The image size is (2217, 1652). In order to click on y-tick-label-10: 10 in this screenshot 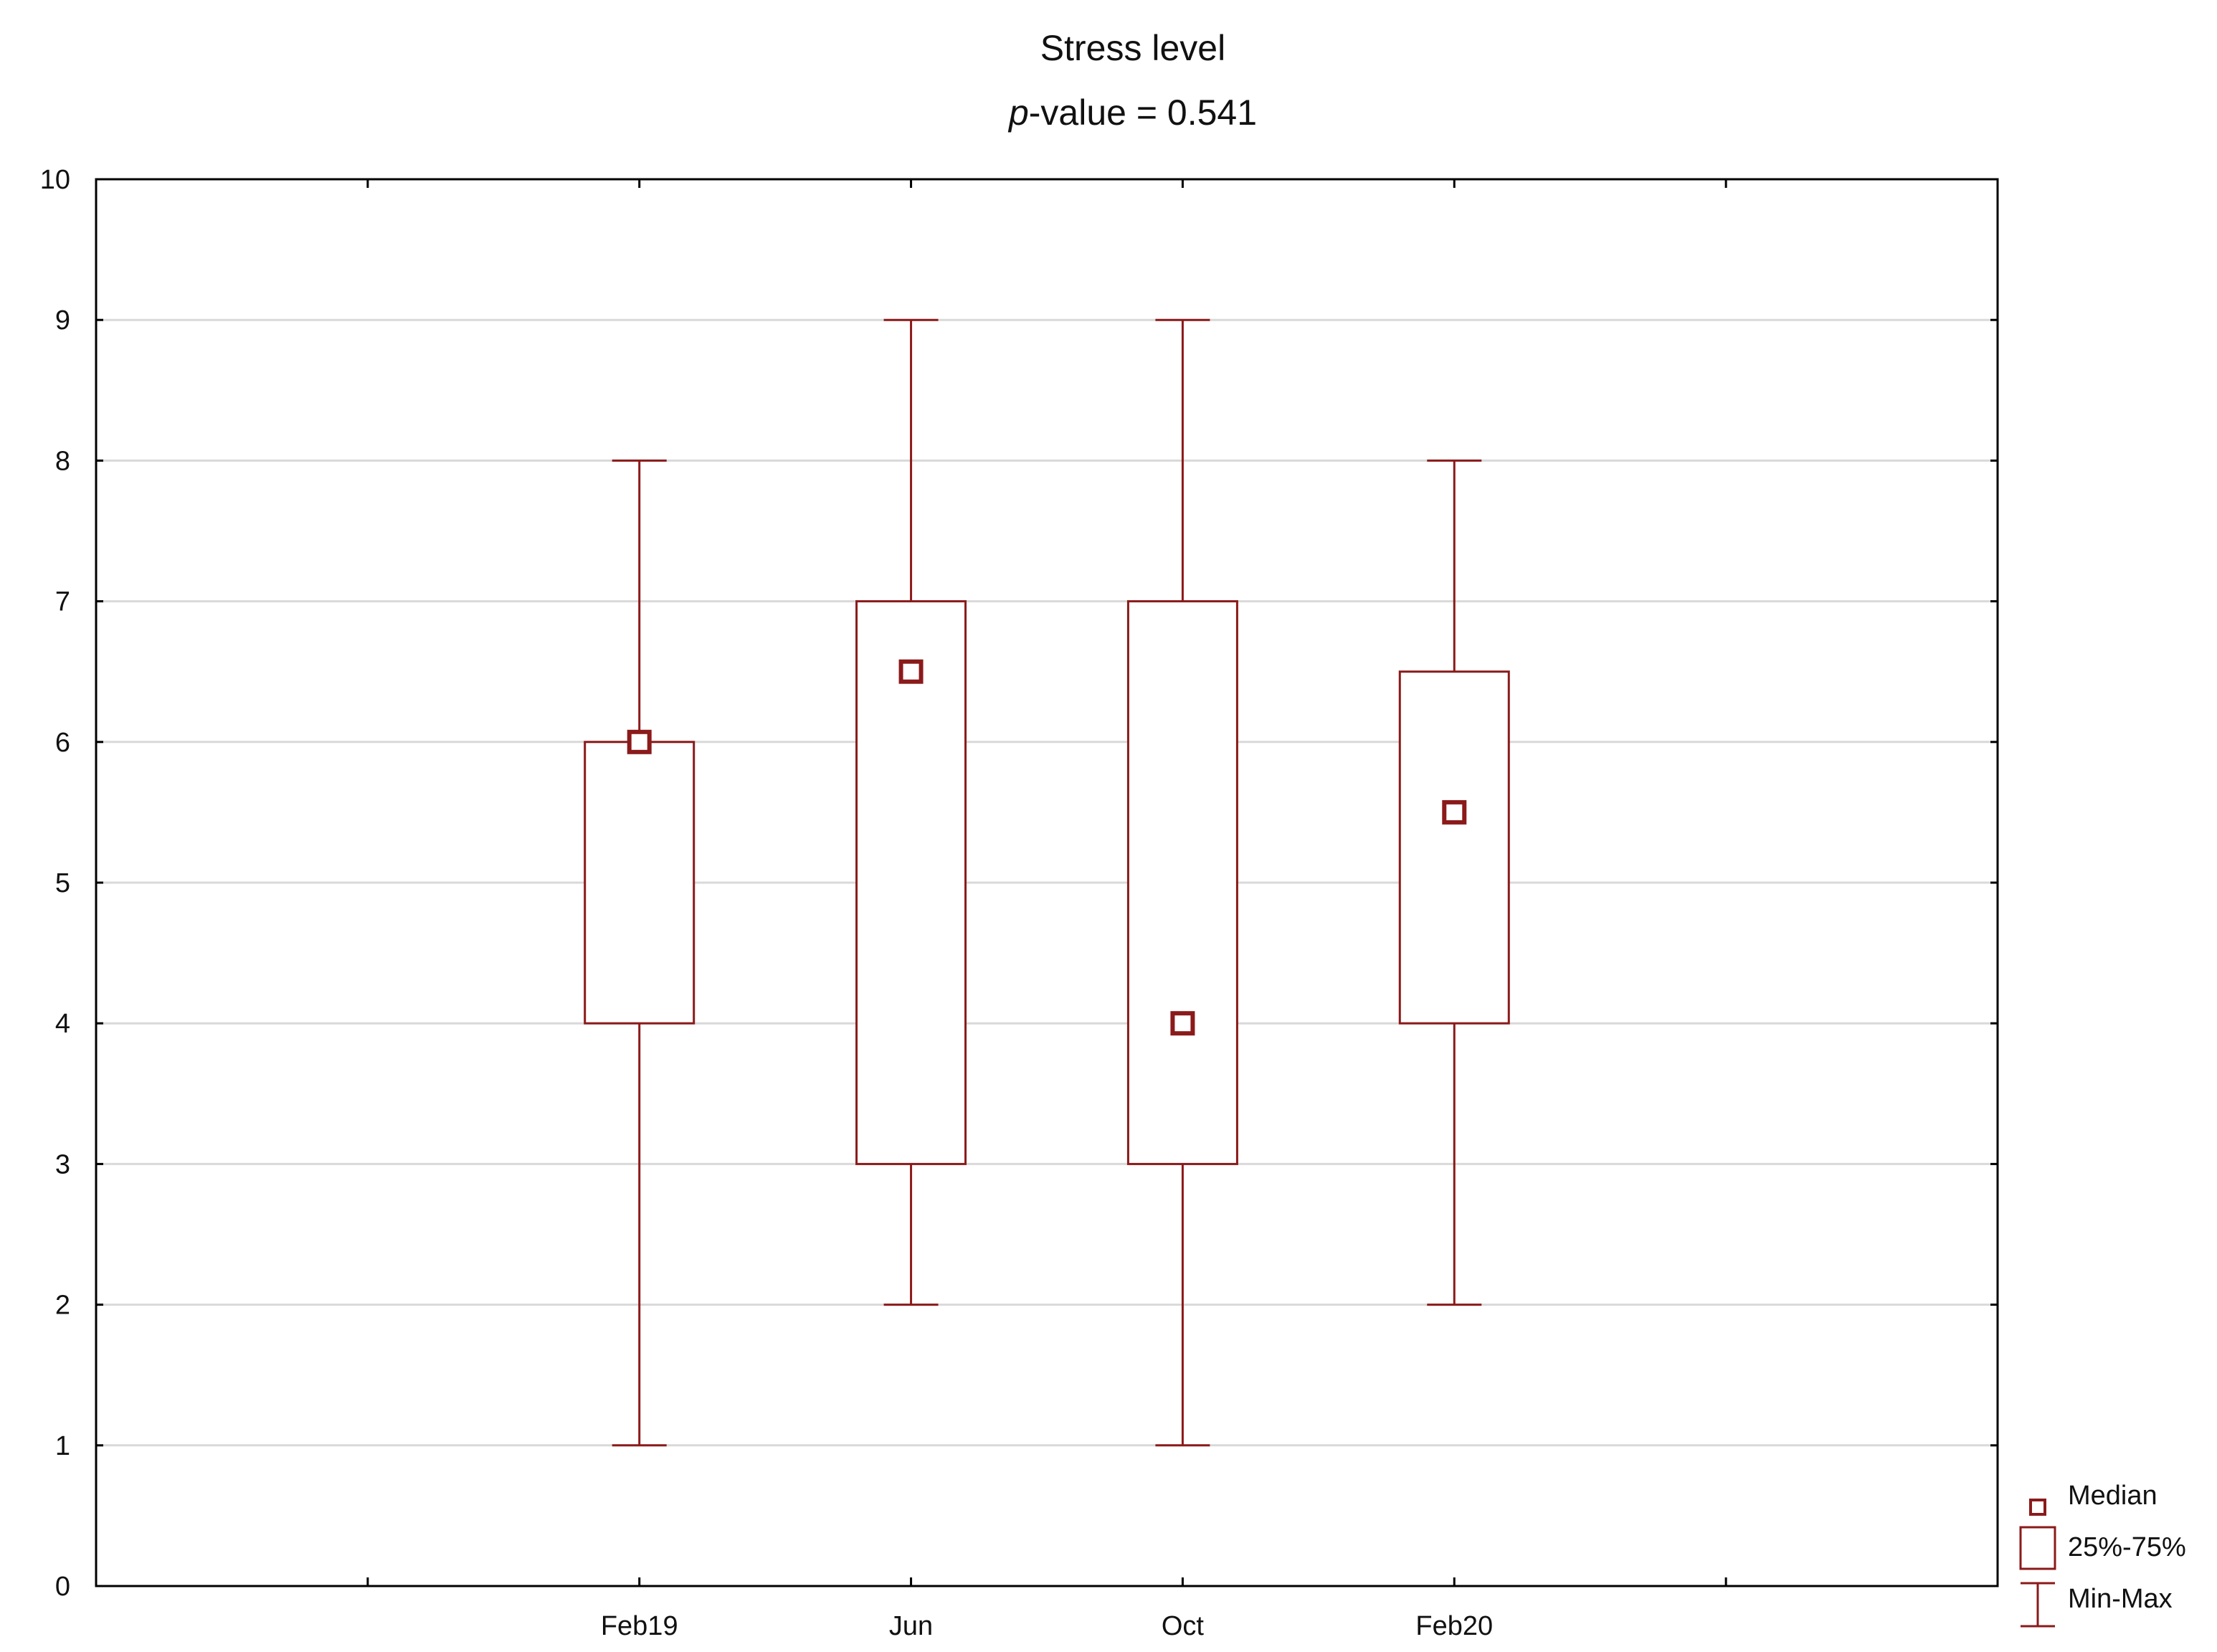, I will do `click(55, 180)`.